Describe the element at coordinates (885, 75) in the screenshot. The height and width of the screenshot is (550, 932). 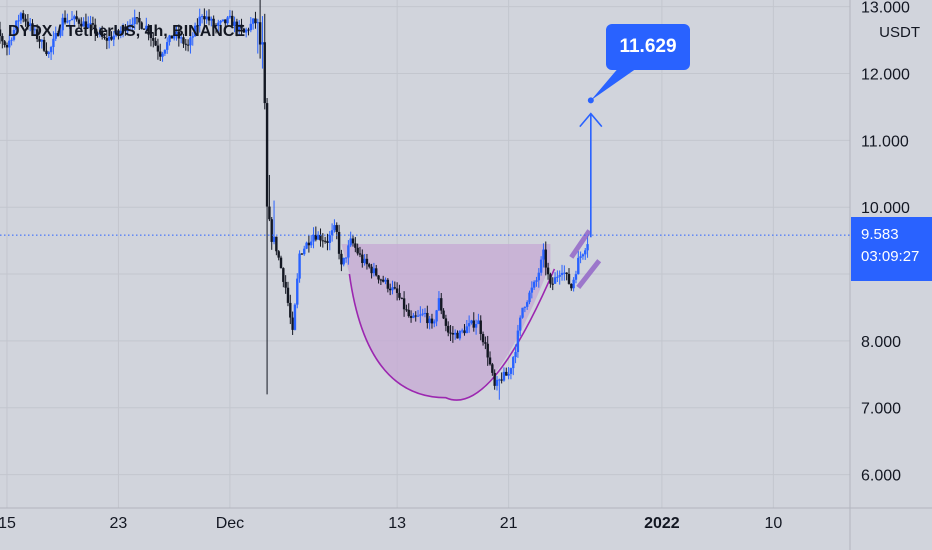
I see `price-tick-label: 12.000` at that location.